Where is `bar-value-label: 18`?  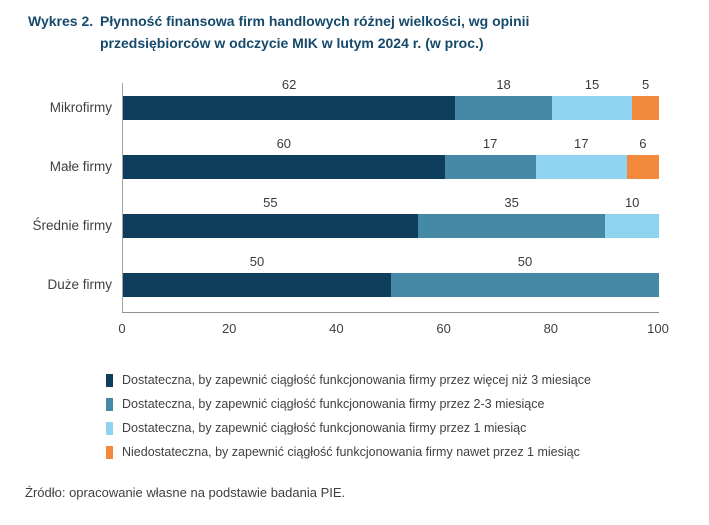 bar-value-label: 18 is located at coordinates (503, 84).